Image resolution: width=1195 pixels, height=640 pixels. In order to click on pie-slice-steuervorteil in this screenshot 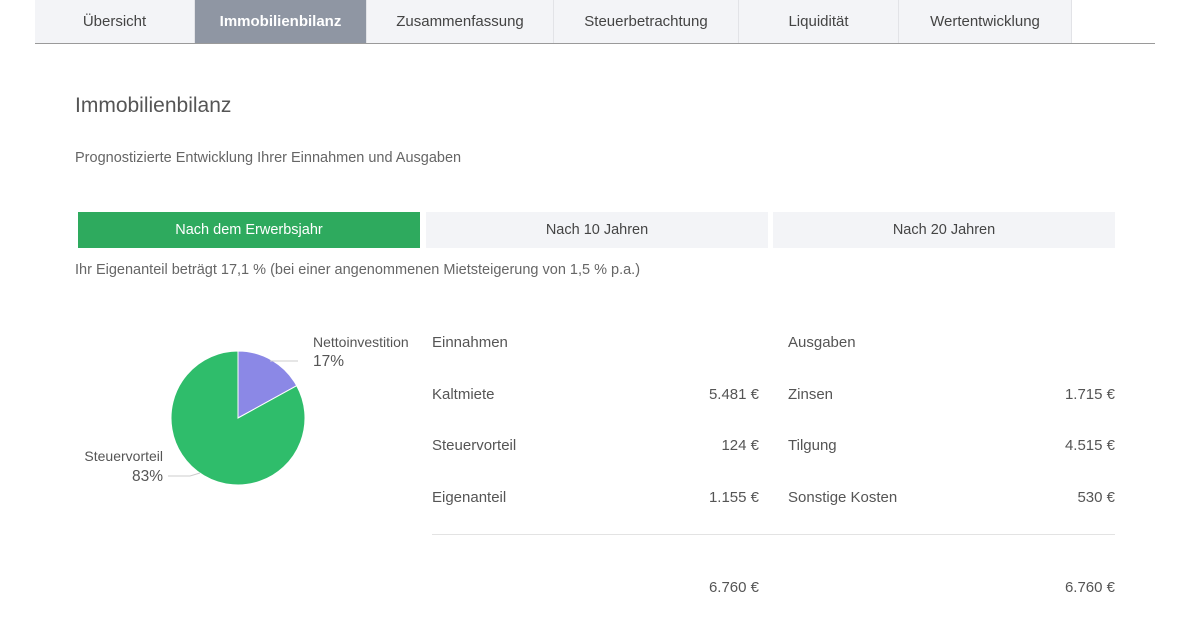, I will do `click(238, 418)`.